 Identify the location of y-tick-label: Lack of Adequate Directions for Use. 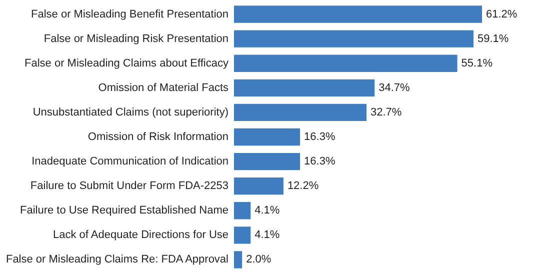
(140, 235).